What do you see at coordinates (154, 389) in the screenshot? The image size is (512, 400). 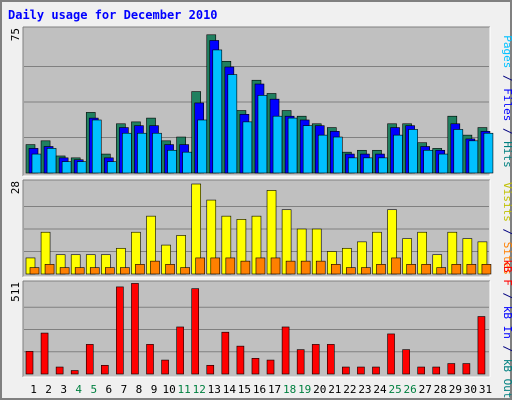 I see `x-tick-label: 9` at bounding box center [154, 389].